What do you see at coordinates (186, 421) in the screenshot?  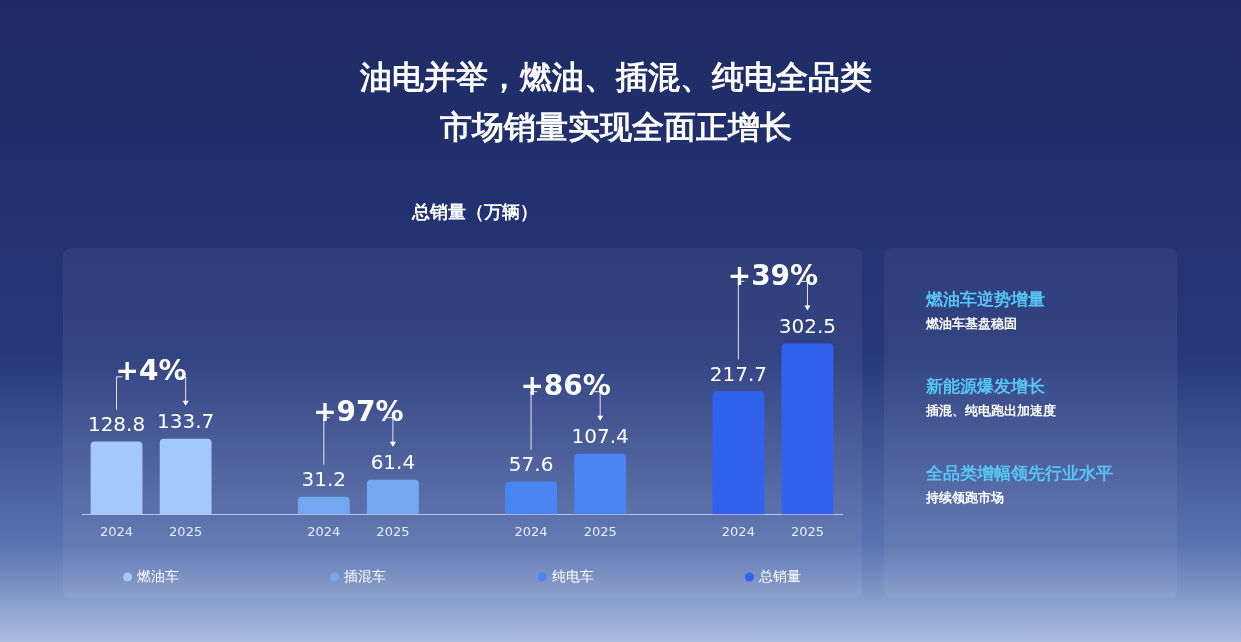 I see `data-label: 133.7` at bounding box center [186, 421].